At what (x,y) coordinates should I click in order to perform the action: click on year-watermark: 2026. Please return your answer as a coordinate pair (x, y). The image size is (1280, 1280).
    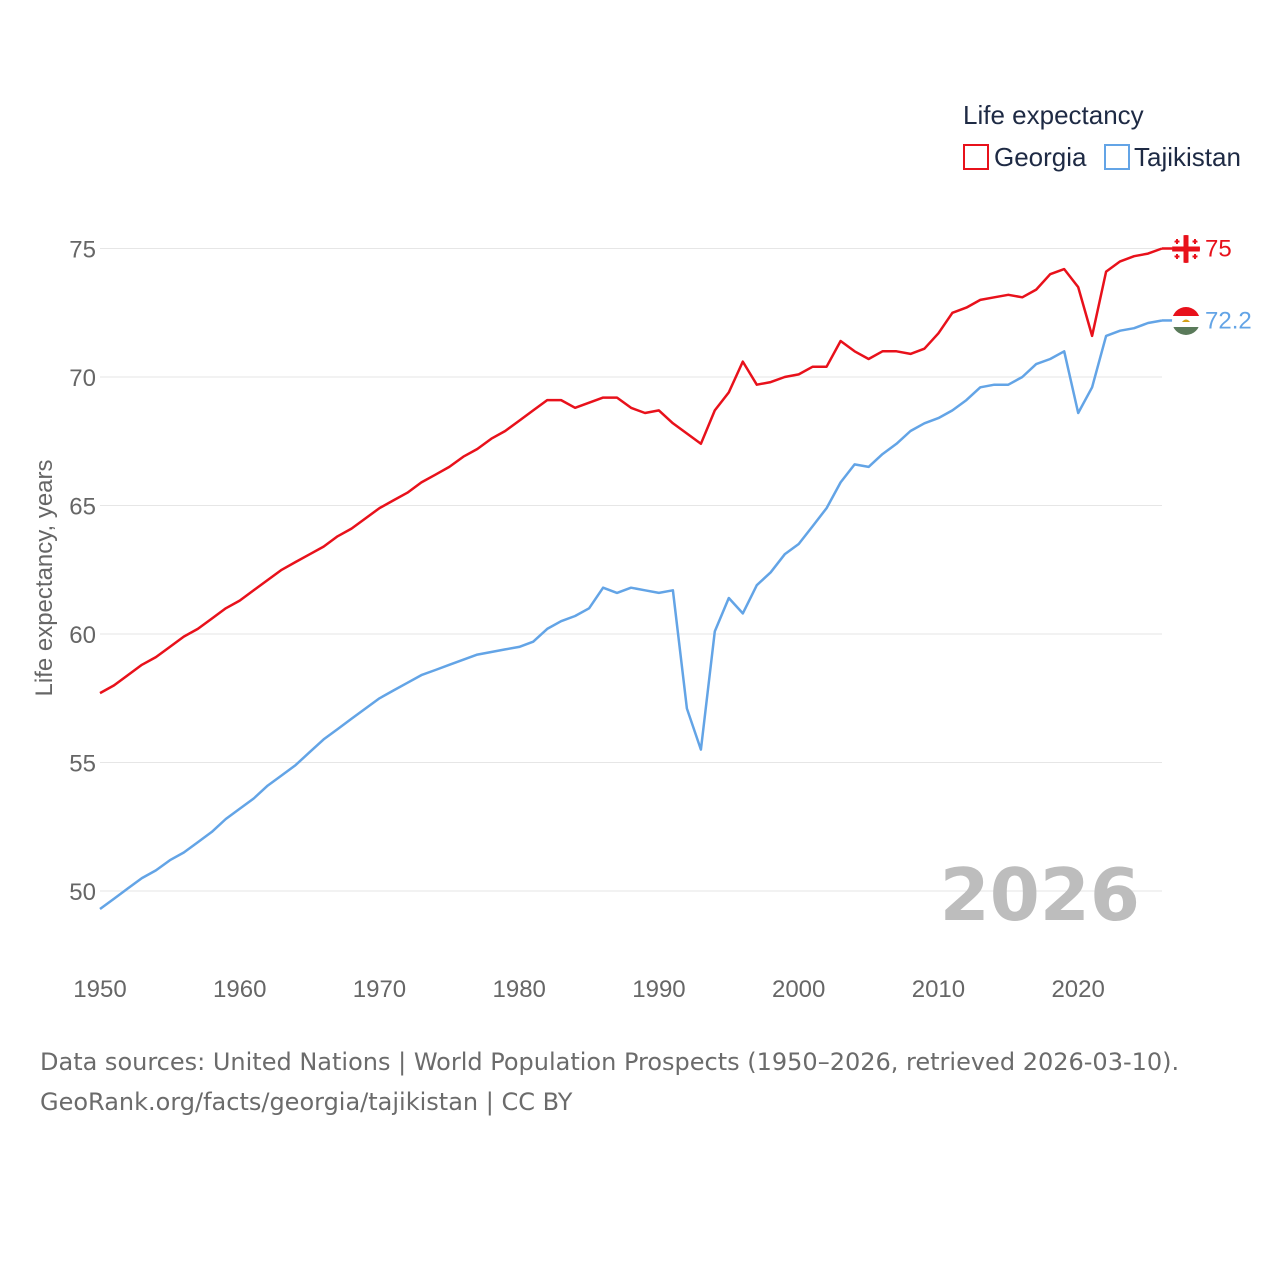
    Looking at the image, I should click on (1040, 895).